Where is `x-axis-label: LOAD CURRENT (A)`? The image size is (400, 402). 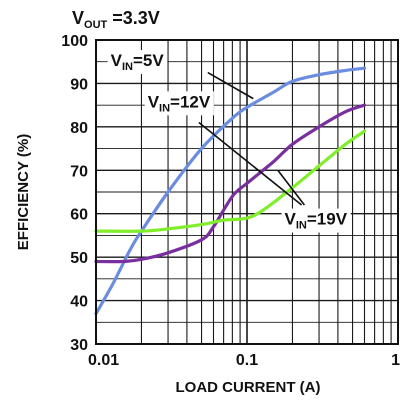 x-axis-label: LOAD CURRENT (A) is located at coordinates (248, 387).